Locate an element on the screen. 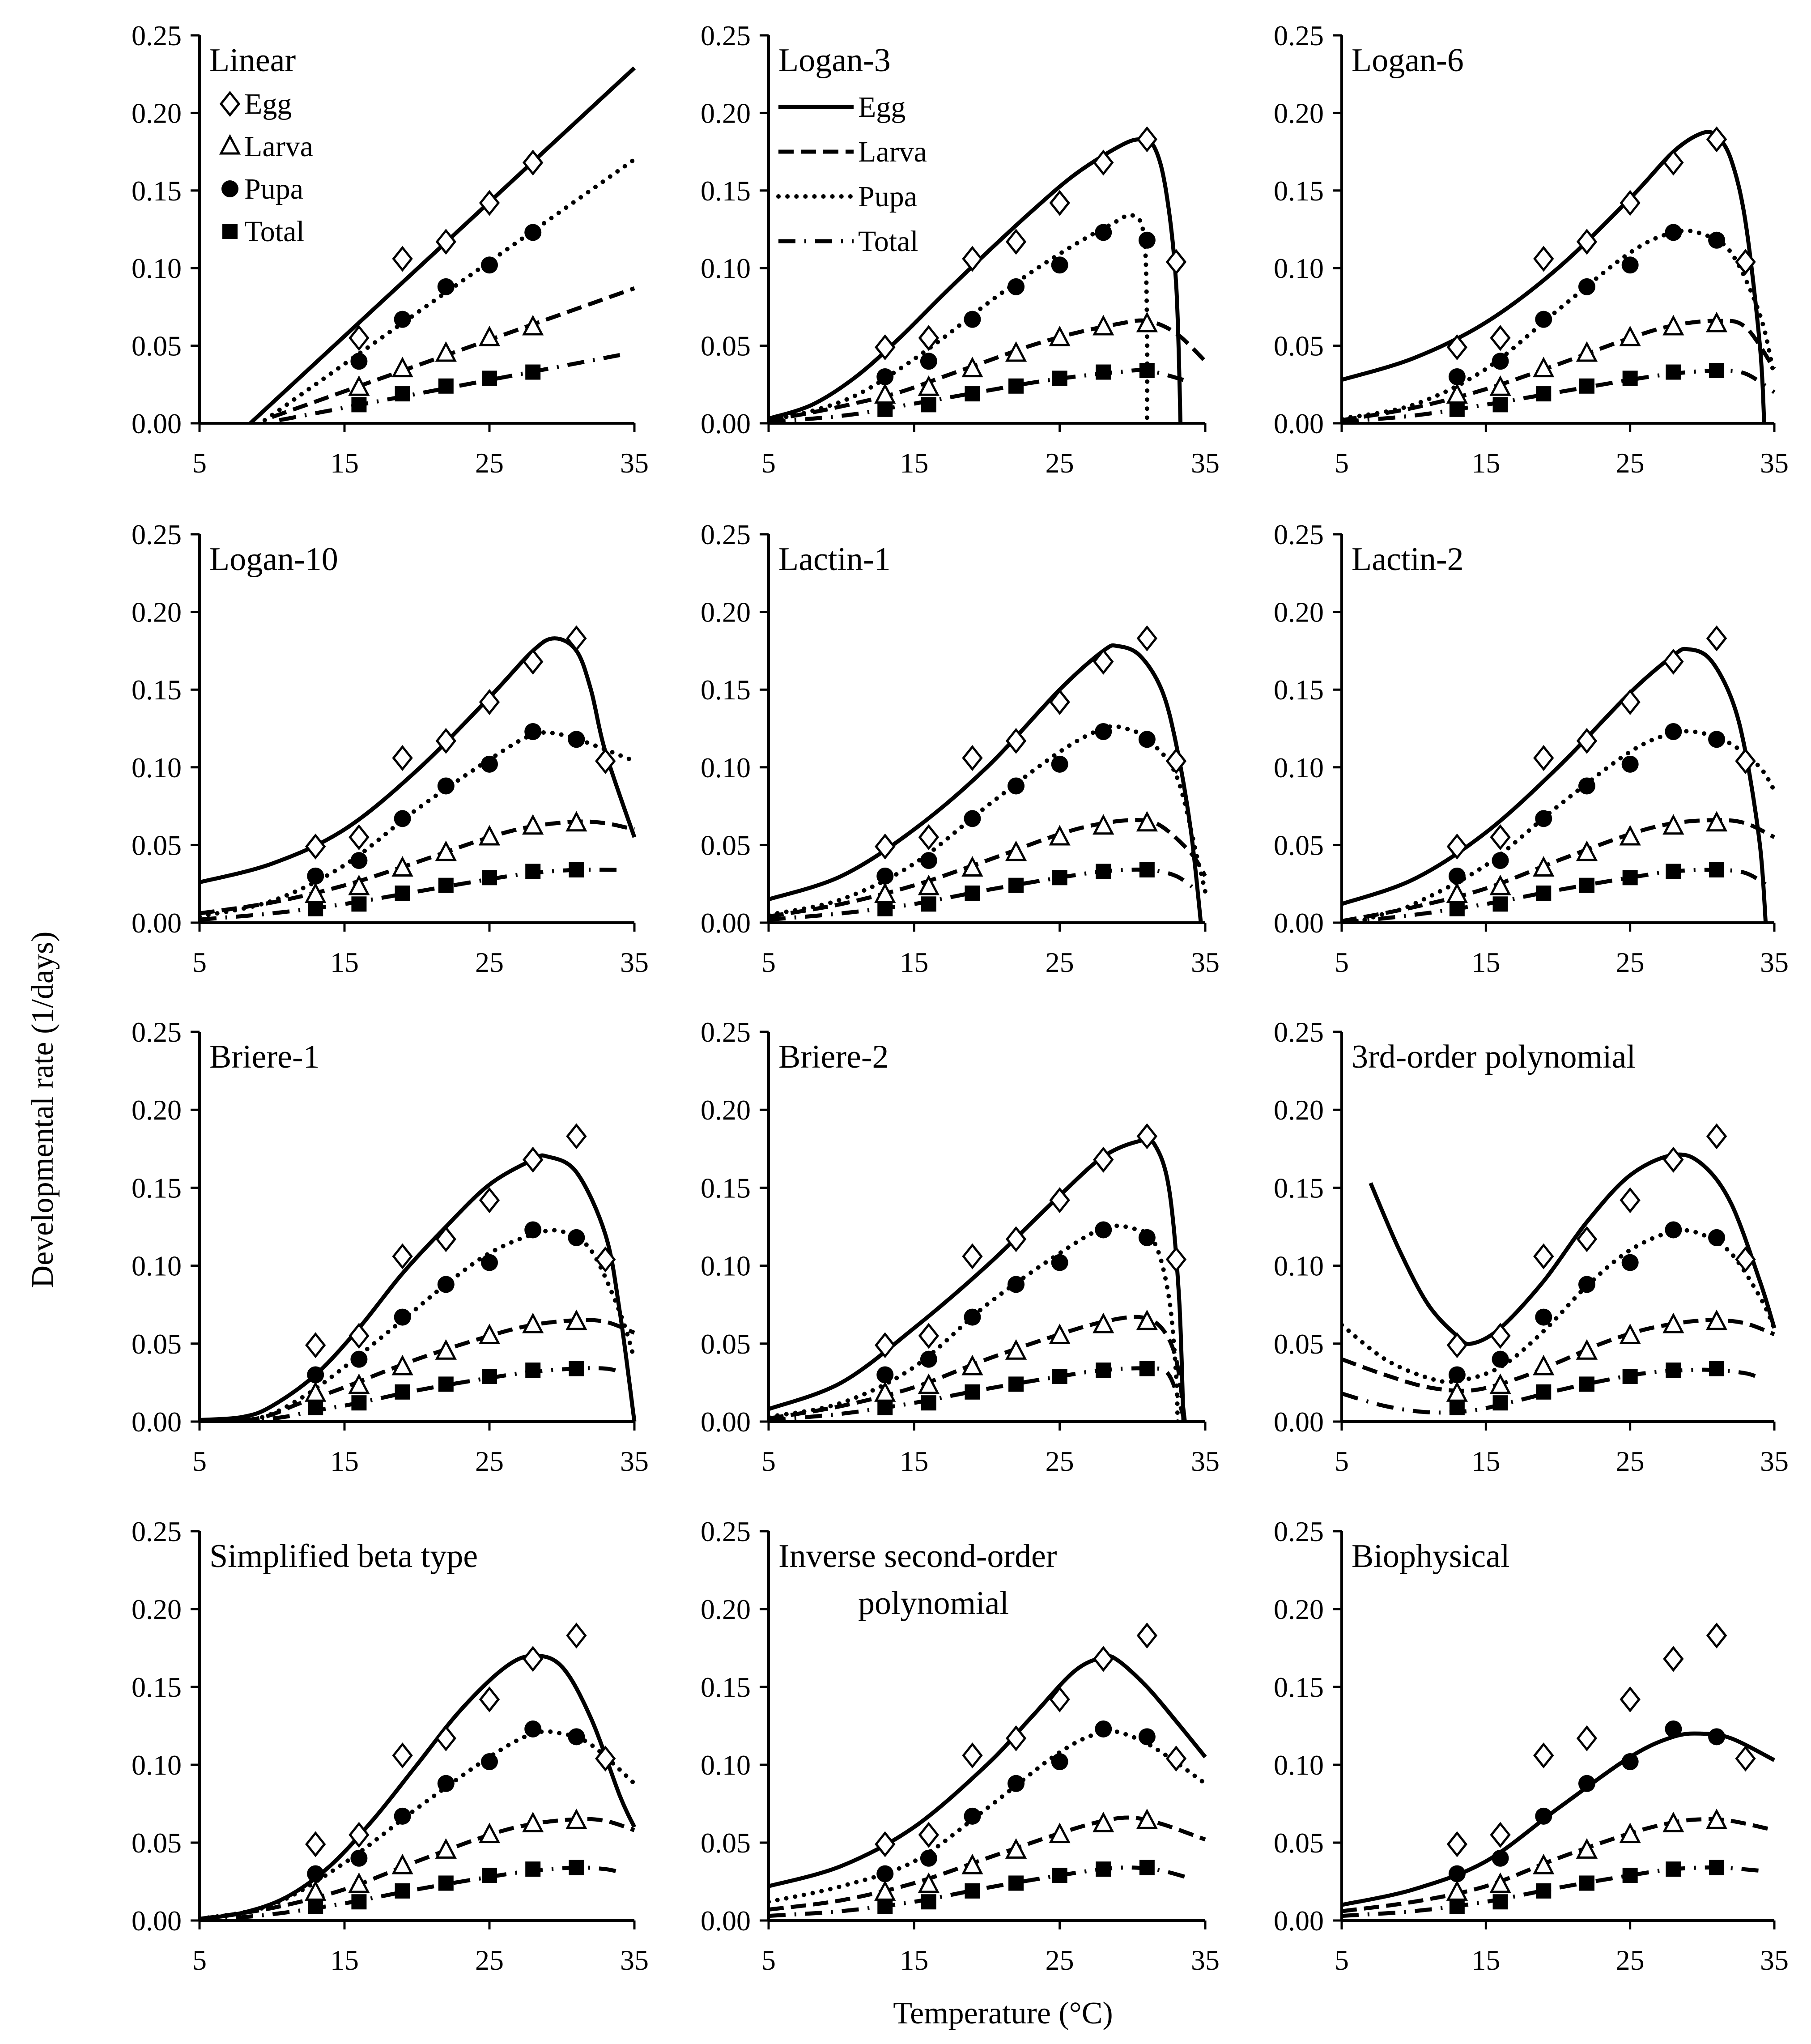 This screenshot has width=1811, height=2044. panel-8: 0.00 0.05 0.10 0.15 0.20 0.25 5 15 25 35 Briere-2 is located at coordinates (960, 1246).